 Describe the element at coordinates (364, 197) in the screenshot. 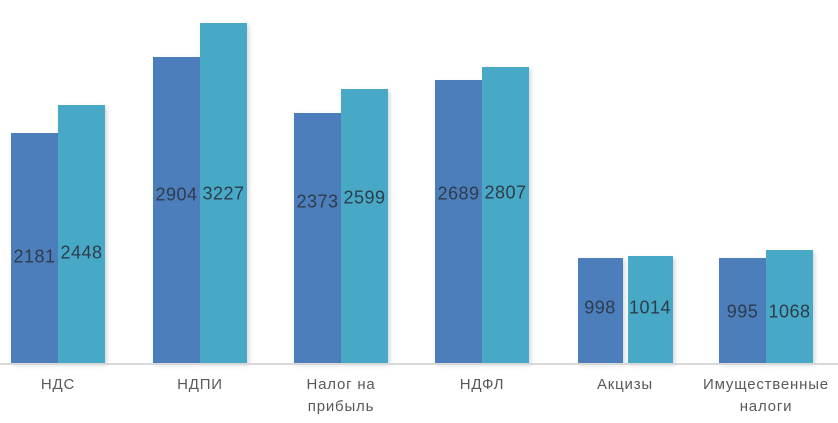

I see `value-label-series2-nalog-na-pribyl: 2599` at that location.